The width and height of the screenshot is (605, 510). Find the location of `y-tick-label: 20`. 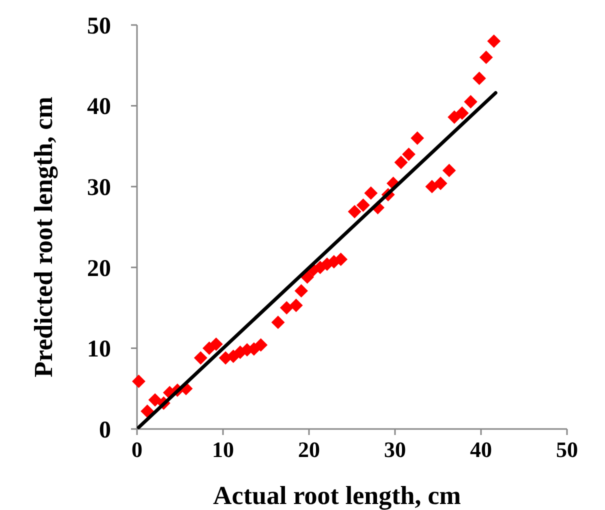

y-tick-label: 20 is located at coordinates (99, 269).